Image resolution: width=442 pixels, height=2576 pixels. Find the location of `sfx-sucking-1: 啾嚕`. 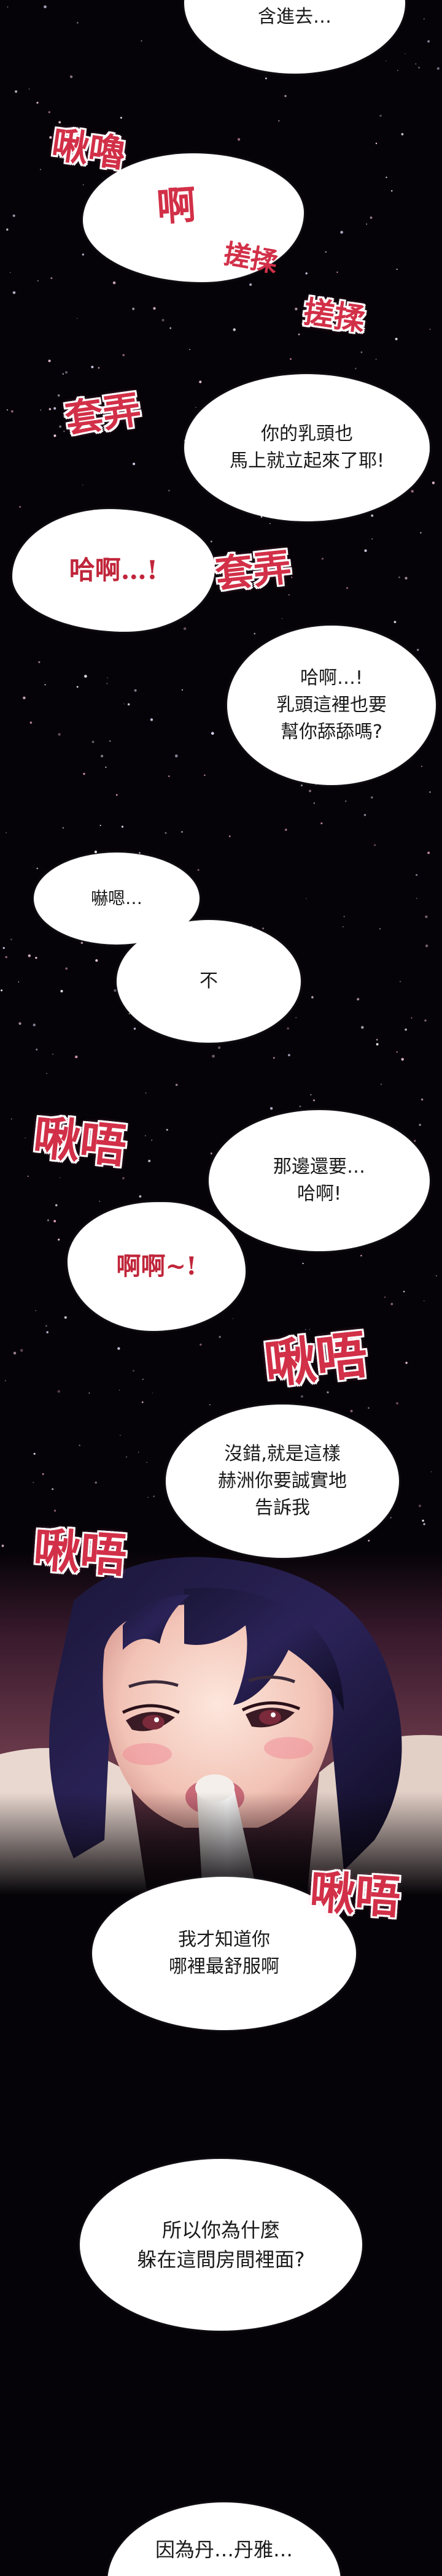

sfx-sucking-1: 啾嚕 is located at coordinates (88, 149).